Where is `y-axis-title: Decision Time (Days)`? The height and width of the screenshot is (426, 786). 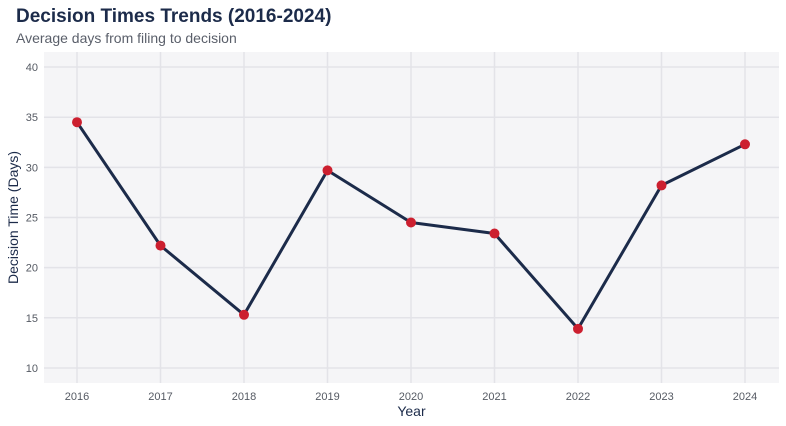
y-axis-title: Decision Time (Days) is located at coordinates (13, 217).